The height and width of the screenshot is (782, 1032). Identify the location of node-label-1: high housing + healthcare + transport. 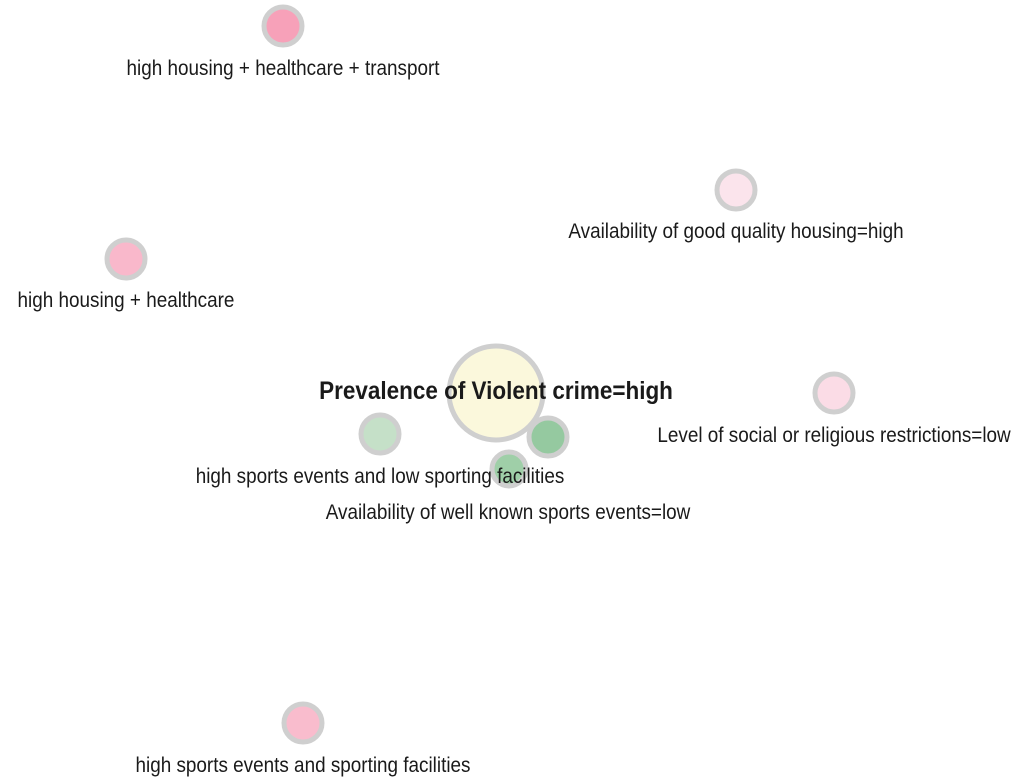
(283, 68).